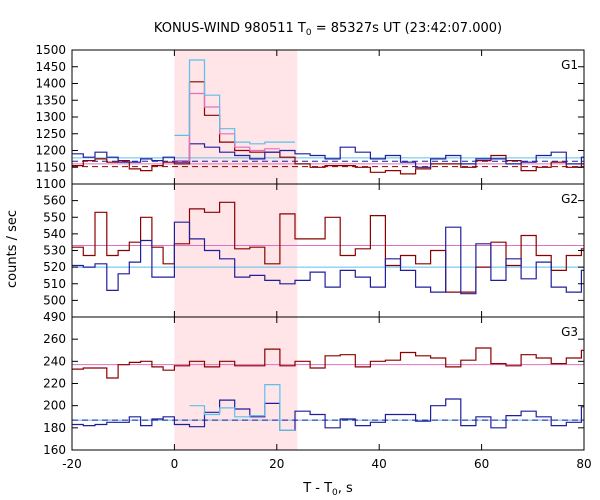  Describe the element at coordinates (50, 184) in the screenshot. I see `y-tick-label: 1100` at that location.